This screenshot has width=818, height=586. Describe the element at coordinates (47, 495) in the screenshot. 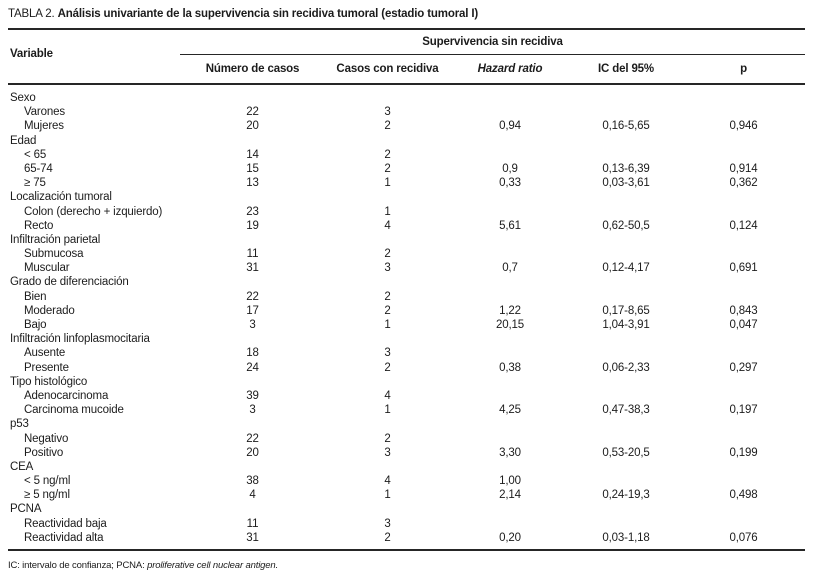

I see `cell-variable: ≥ 5 ng/ml` at that location.